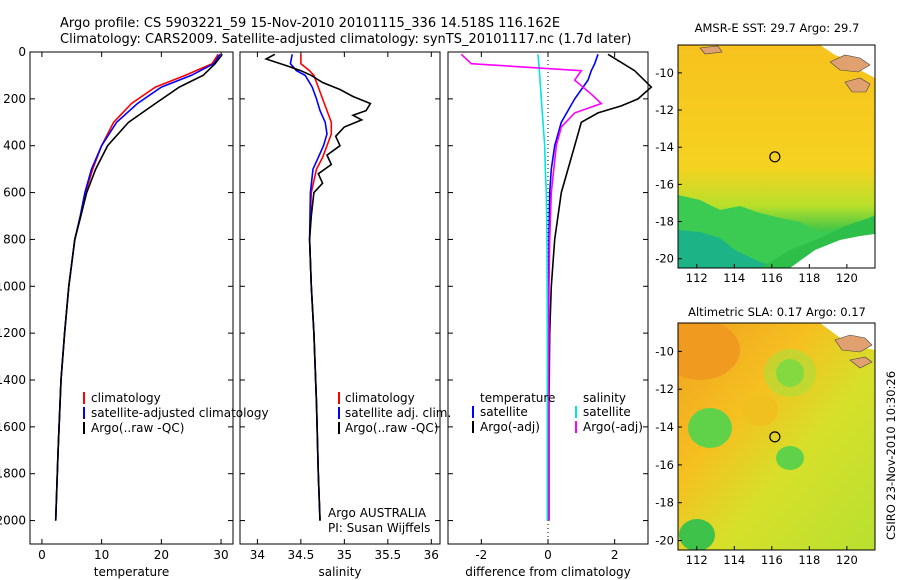 This screenshot has height=580, width=900. I want to click on x-tick-label: 20, so click(161, 555).